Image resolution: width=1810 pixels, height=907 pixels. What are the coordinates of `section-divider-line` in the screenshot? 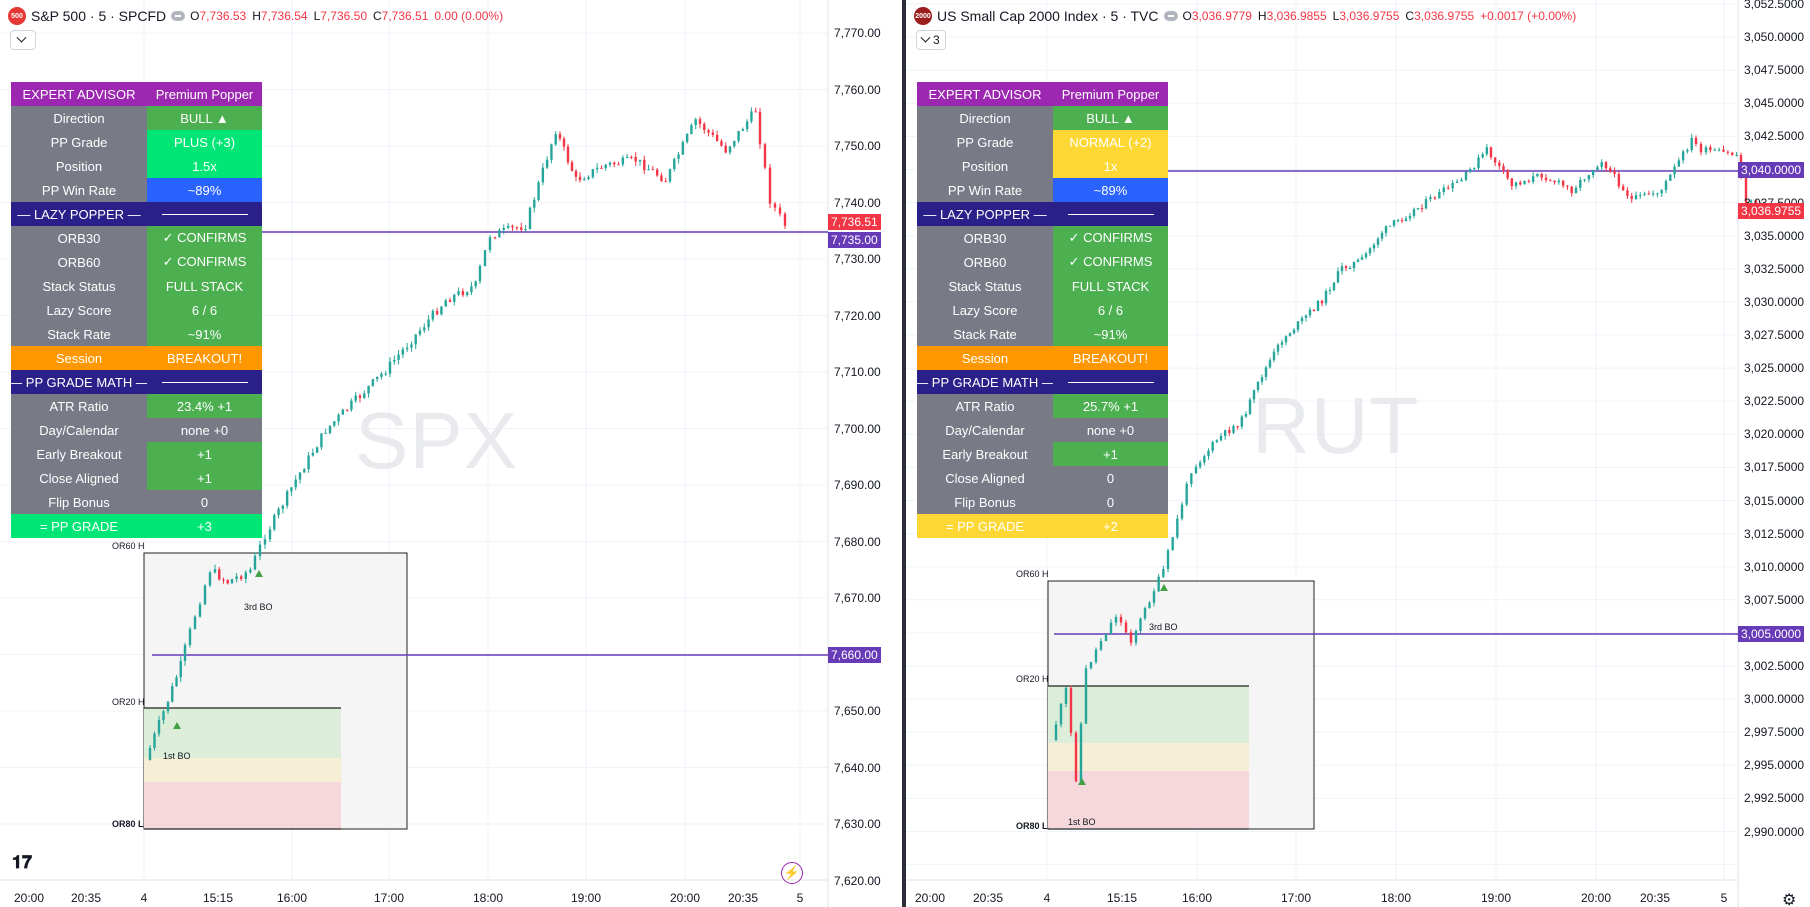 It's located at (1110, 382).